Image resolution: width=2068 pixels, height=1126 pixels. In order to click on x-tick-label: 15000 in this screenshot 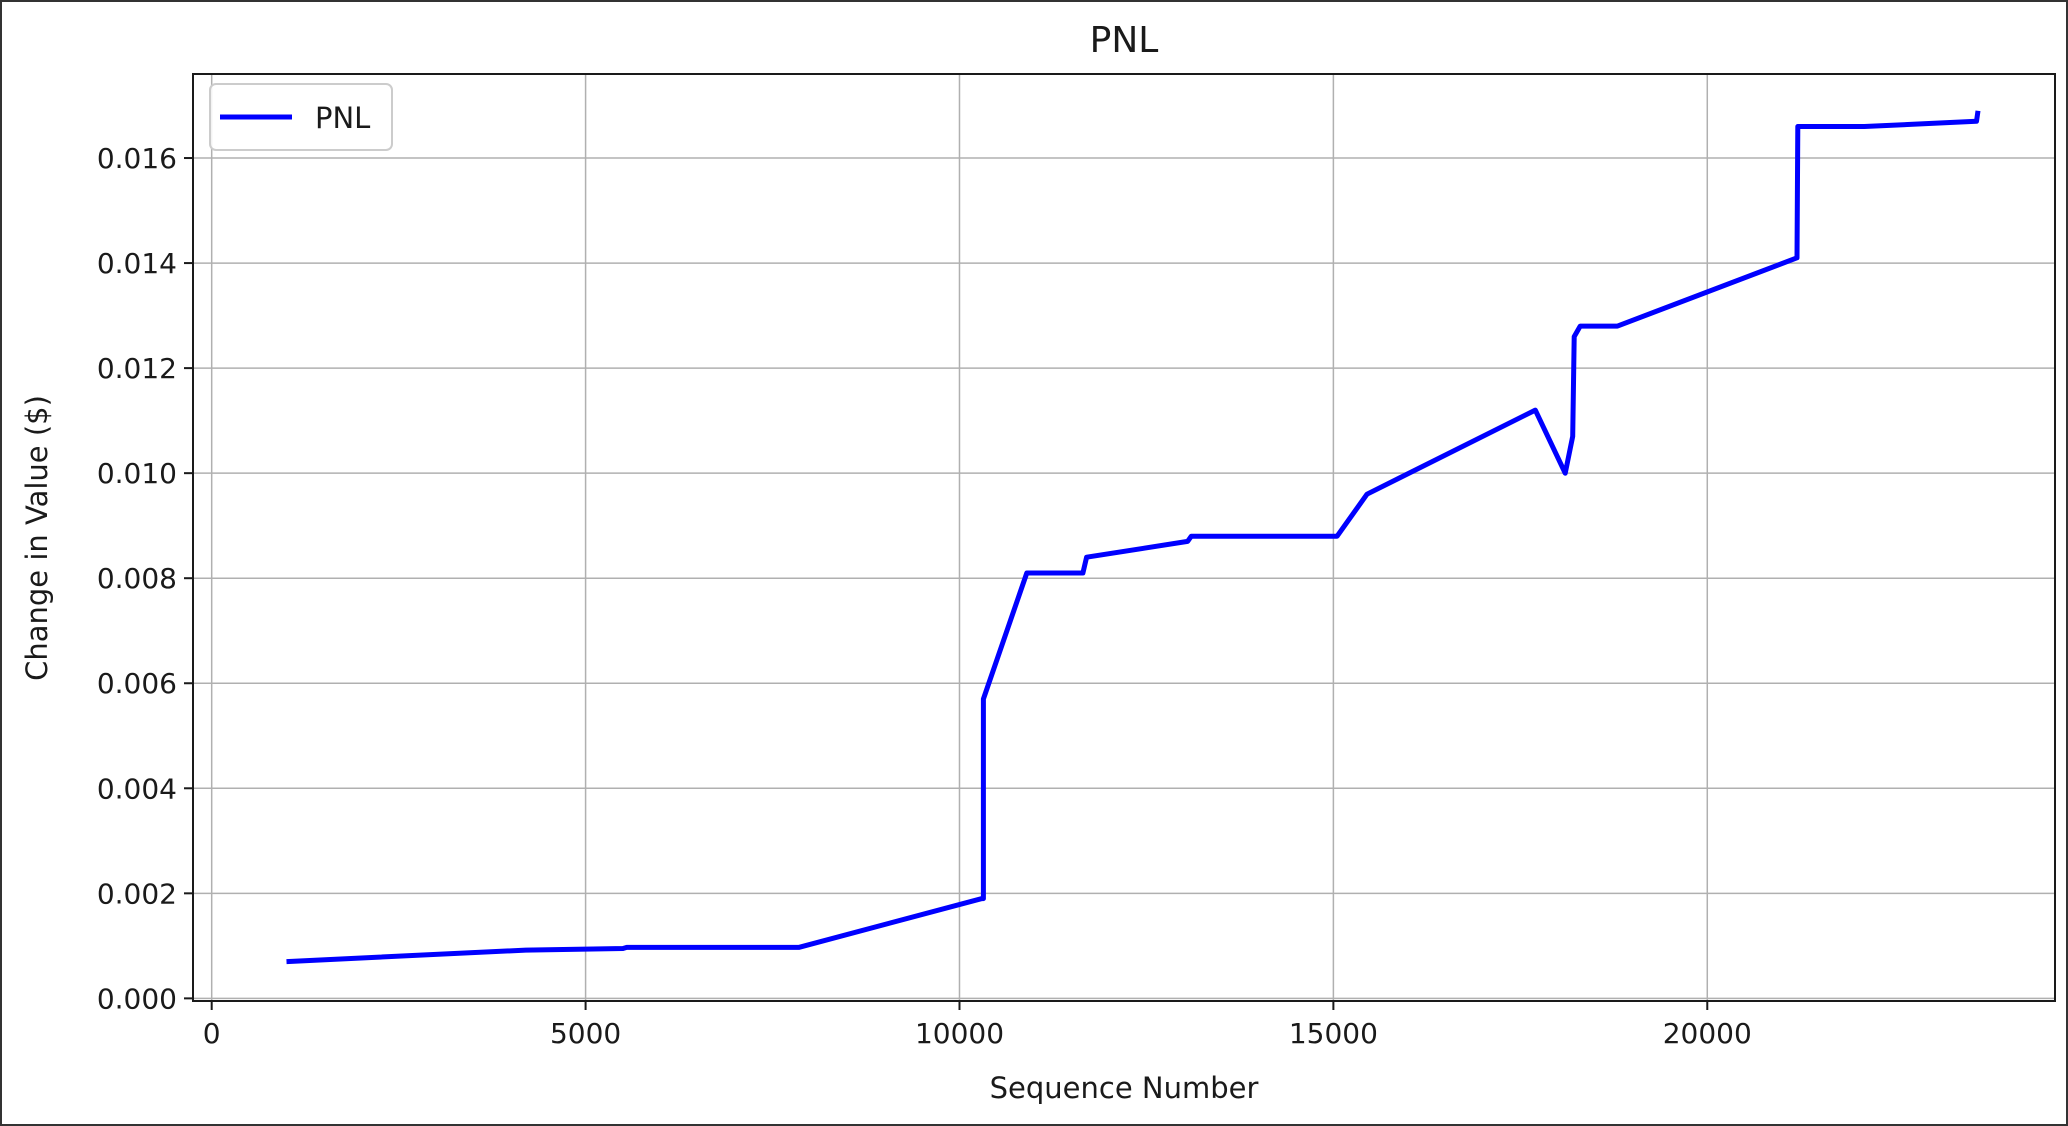, I will do `click(1333, 1033)`.